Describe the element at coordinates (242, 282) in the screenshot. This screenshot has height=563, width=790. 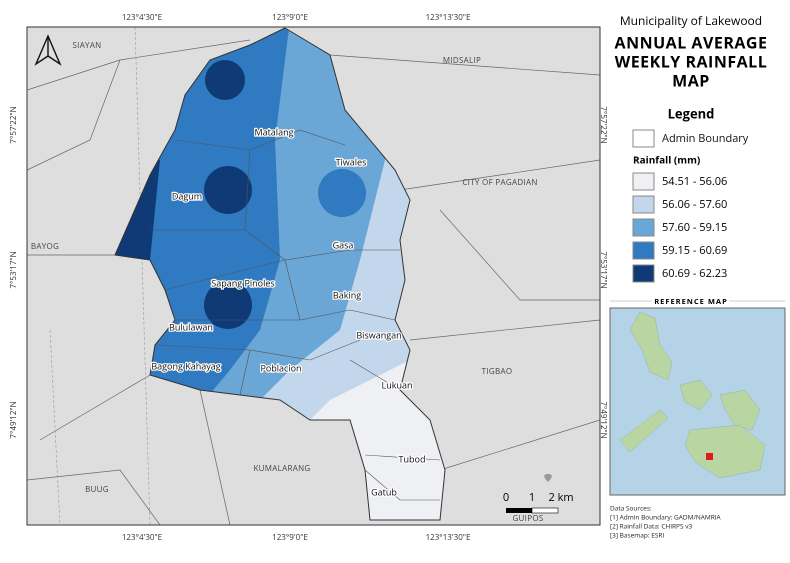
I see `barangay-label: Sapang Pinoles` at that location.